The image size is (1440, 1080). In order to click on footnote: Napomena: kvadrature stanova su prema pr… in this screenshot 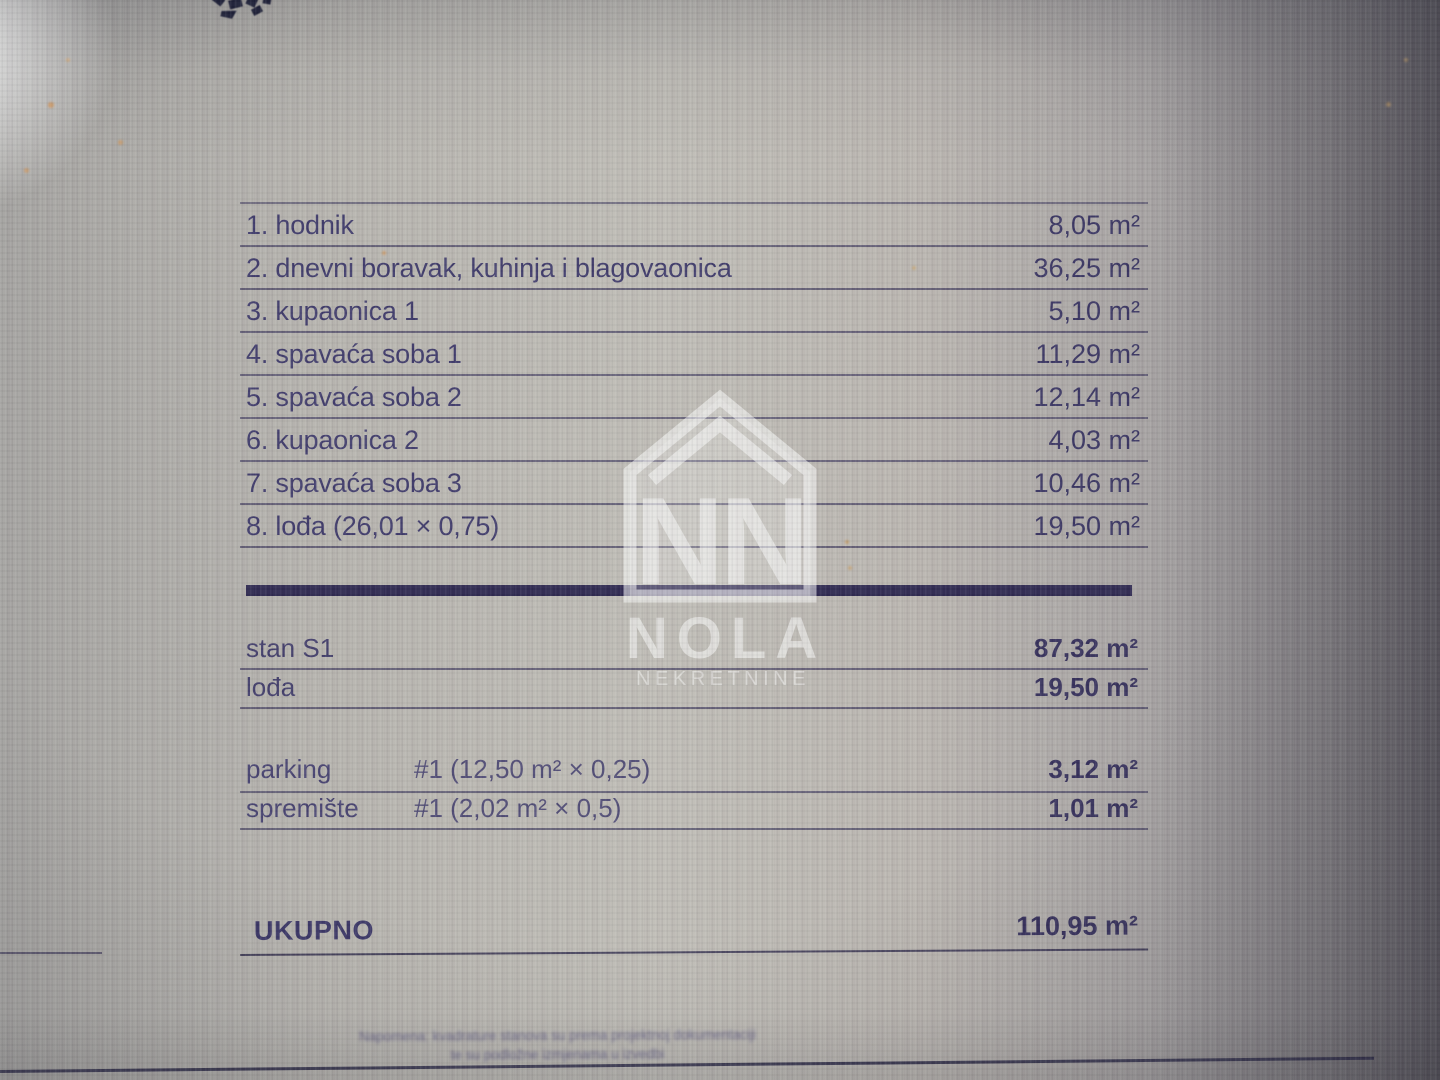, I will do `click(557, 1045)`.